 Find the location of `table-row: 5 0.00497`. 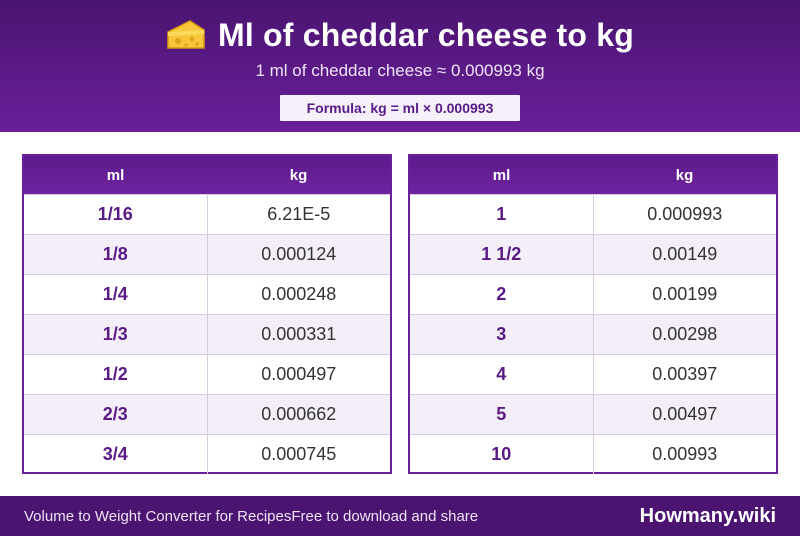

table-row: 5 0.00497 is located at coordinates (593, 414).